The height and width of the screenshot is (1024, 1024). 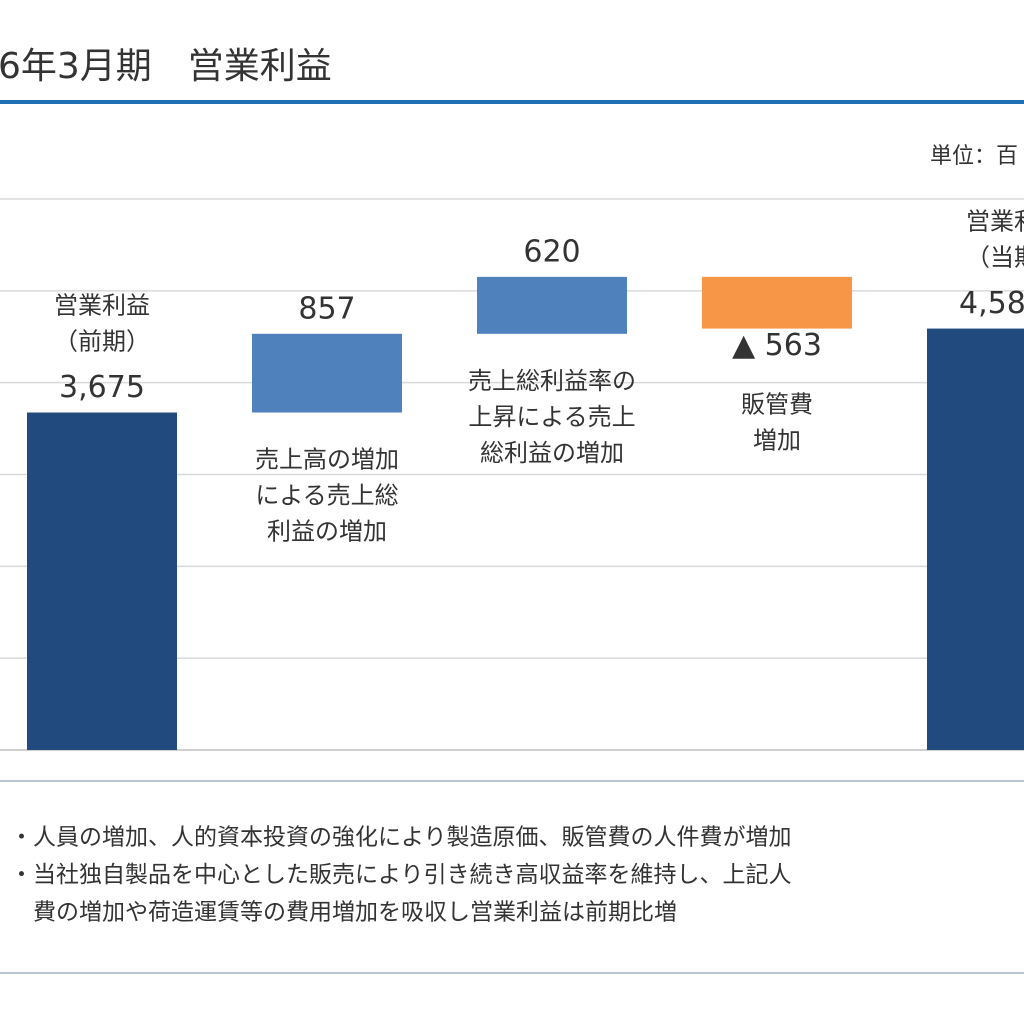 What do you see at coordinates (326, 308) in the screenshot?
I see `value-label: 857` at bounding box center [326, 308].